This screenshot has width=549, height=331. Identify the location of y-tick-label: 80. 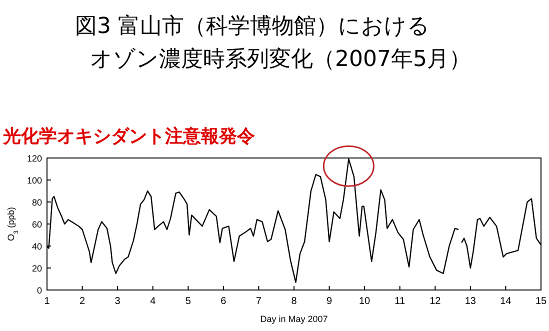
(37, 203).